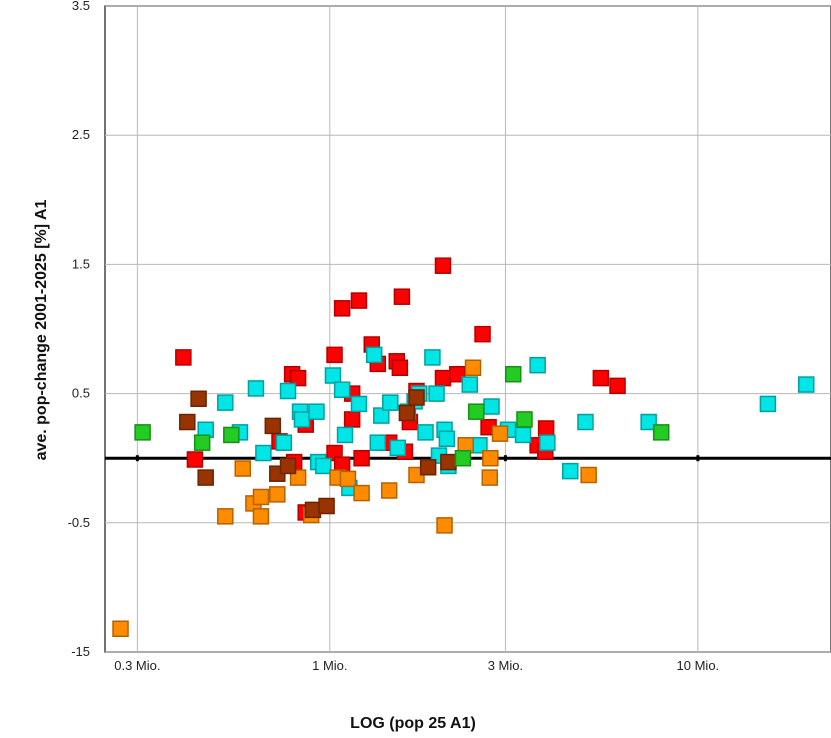 Image resolution: width=831 pixels, height=738 pixels. I want to click on x-tick-label: 3 Mio., so click(505, 665).